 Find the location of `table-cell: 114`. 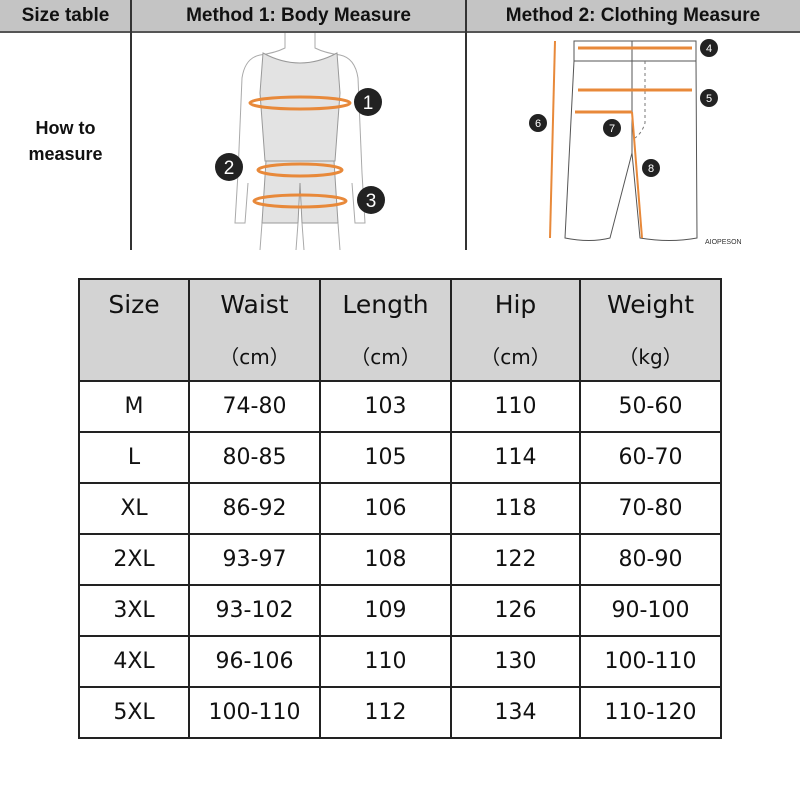

table-cell: 114 is located at coordinates (515, 457).